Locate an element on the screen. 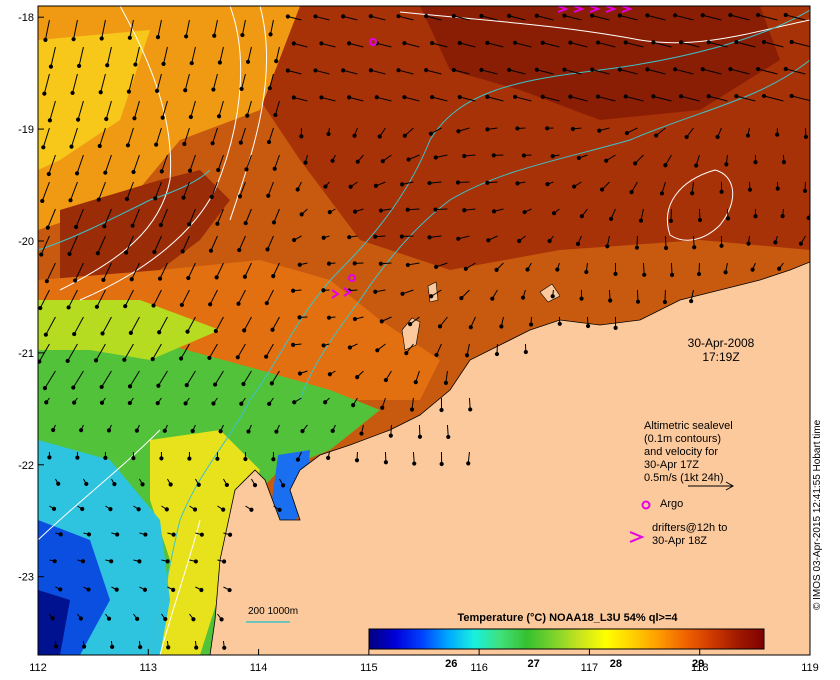 Image resolution: width=840 pixels, height=680 pixels. colorbar-tick-label: 28 is located at coordinates (616, 664).